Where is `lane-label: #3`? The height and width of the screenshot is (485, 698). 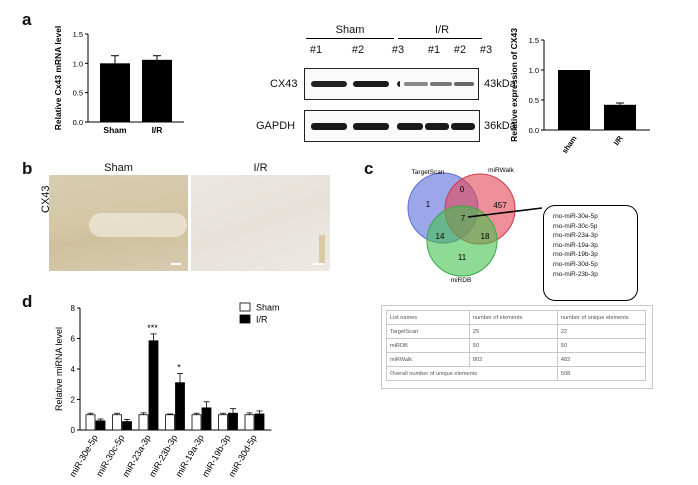
lane-label: #3 is located at coordinates (398, 50).